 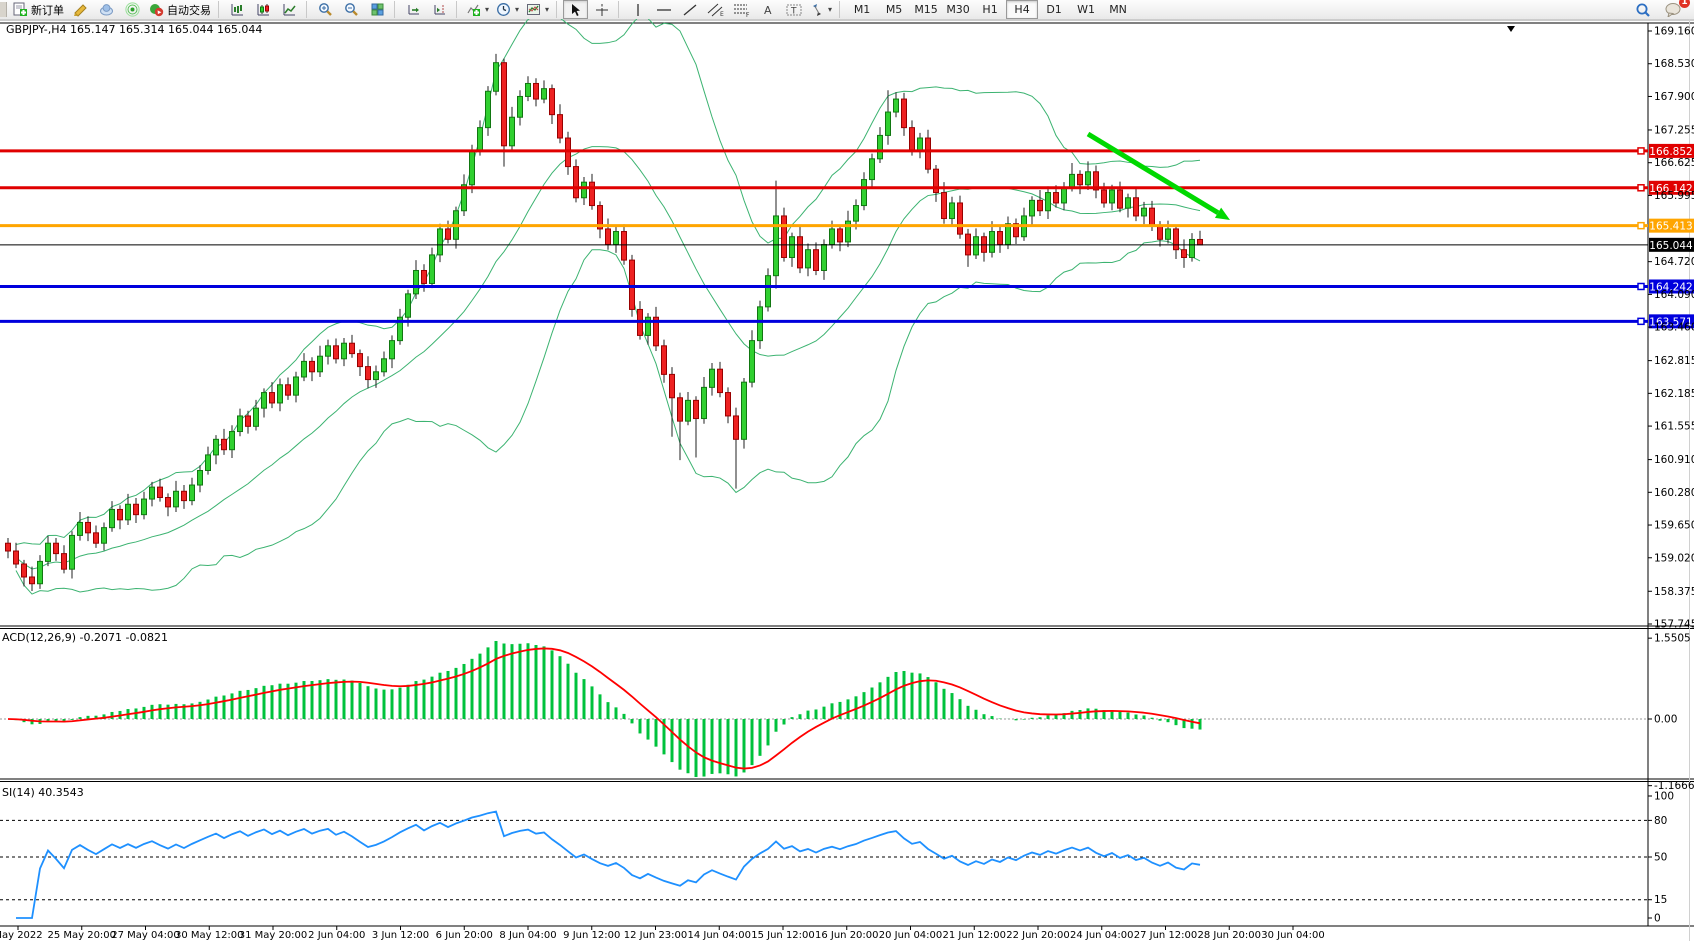 I want to click on timeframe-H4: H4, so click(x=1022, y=9).